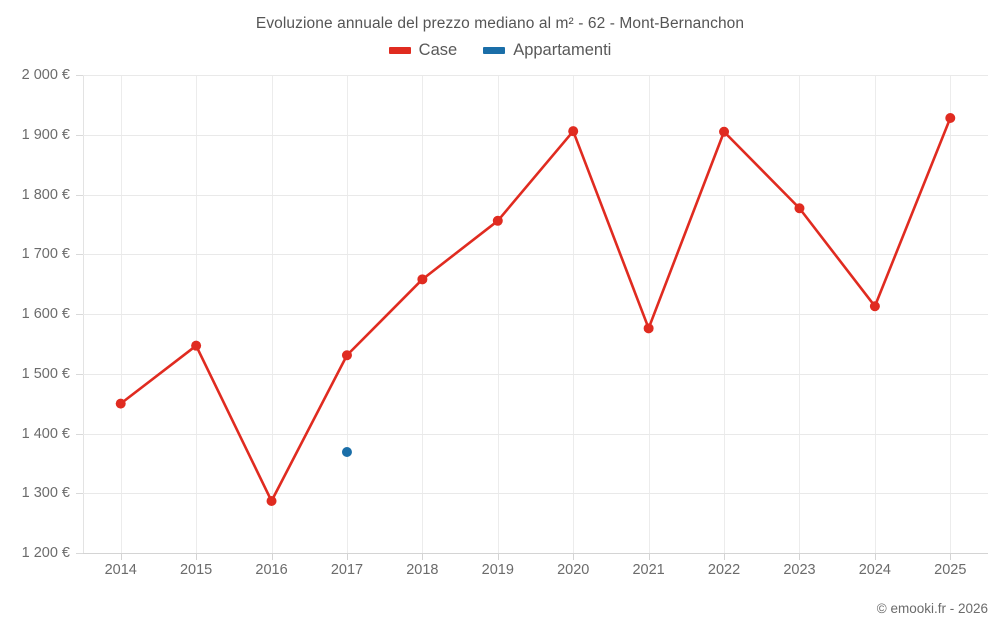  Describe the element at coordinates (45, 433) in the screenshot. I see `y-axis-tick-label: 1 400 €` at that location.